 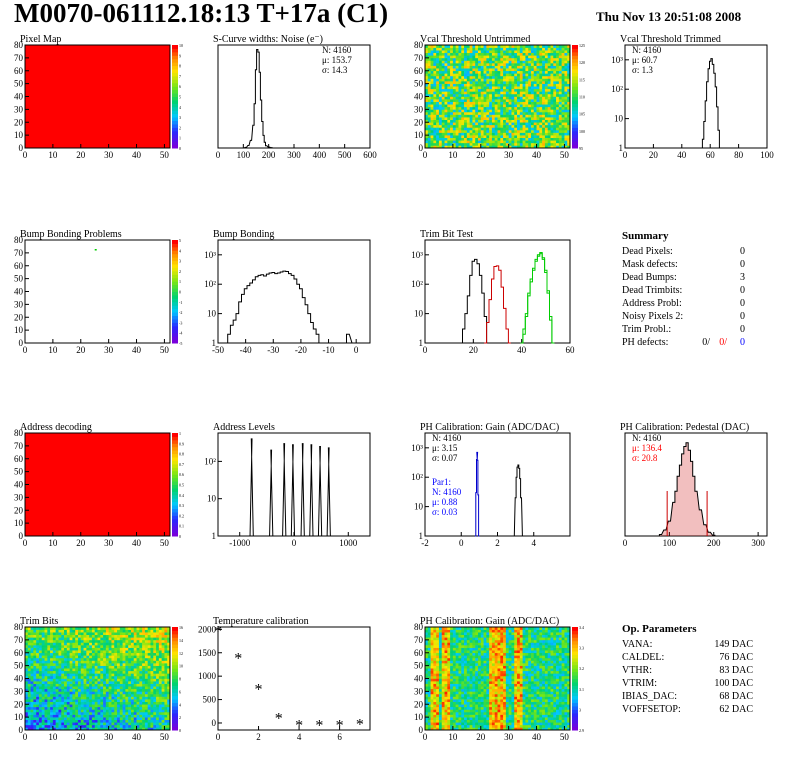 What do you see at coordinates (19, 510) in the screenshot?
I see `y-tick-label: 20` at bounding box center [19, 510].